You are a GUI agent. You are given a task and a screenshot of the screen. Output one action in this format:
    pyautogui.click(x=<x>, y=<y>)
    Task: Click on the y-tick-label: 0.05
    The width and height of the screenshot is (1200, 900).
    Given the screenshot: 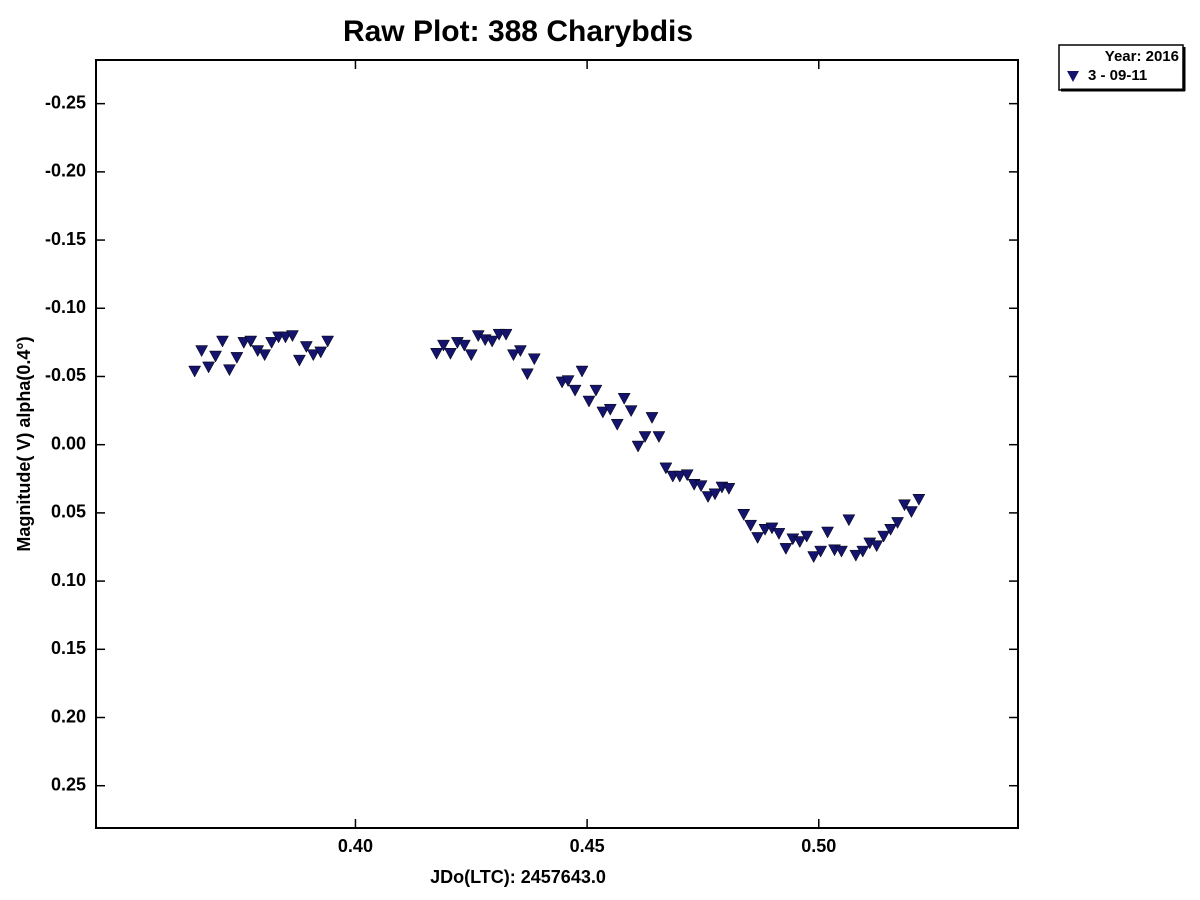 What is the action you would take?
    pyautogui.click(x=68, y=512)
    